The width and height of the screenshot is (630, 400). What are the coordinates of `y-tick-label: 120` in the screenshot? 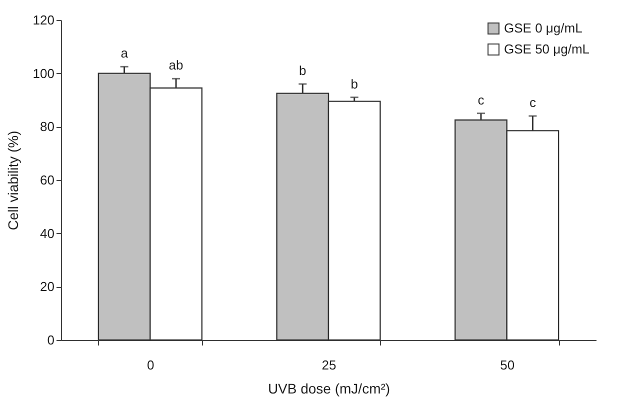 It's located at (43, 20).